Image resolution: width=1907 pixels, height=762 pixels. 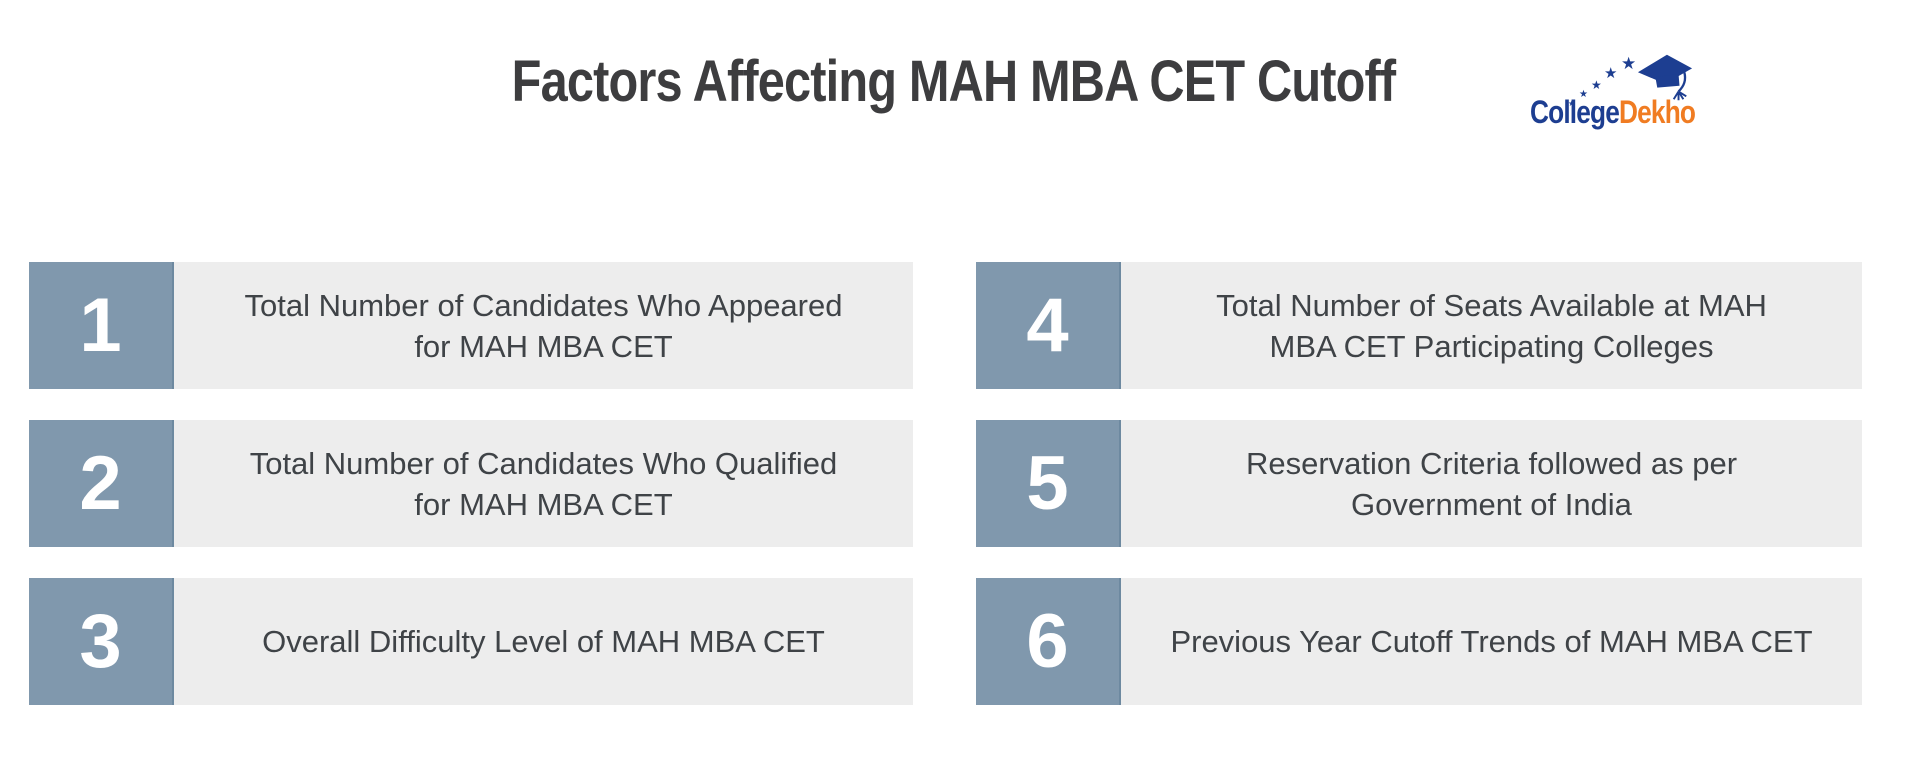 What do you see at coordinates (953, 81) in the screenshot?
I see `page-title: Factors Affecting MAH MBA CET Cutoff` at bounding box center [953, 81].